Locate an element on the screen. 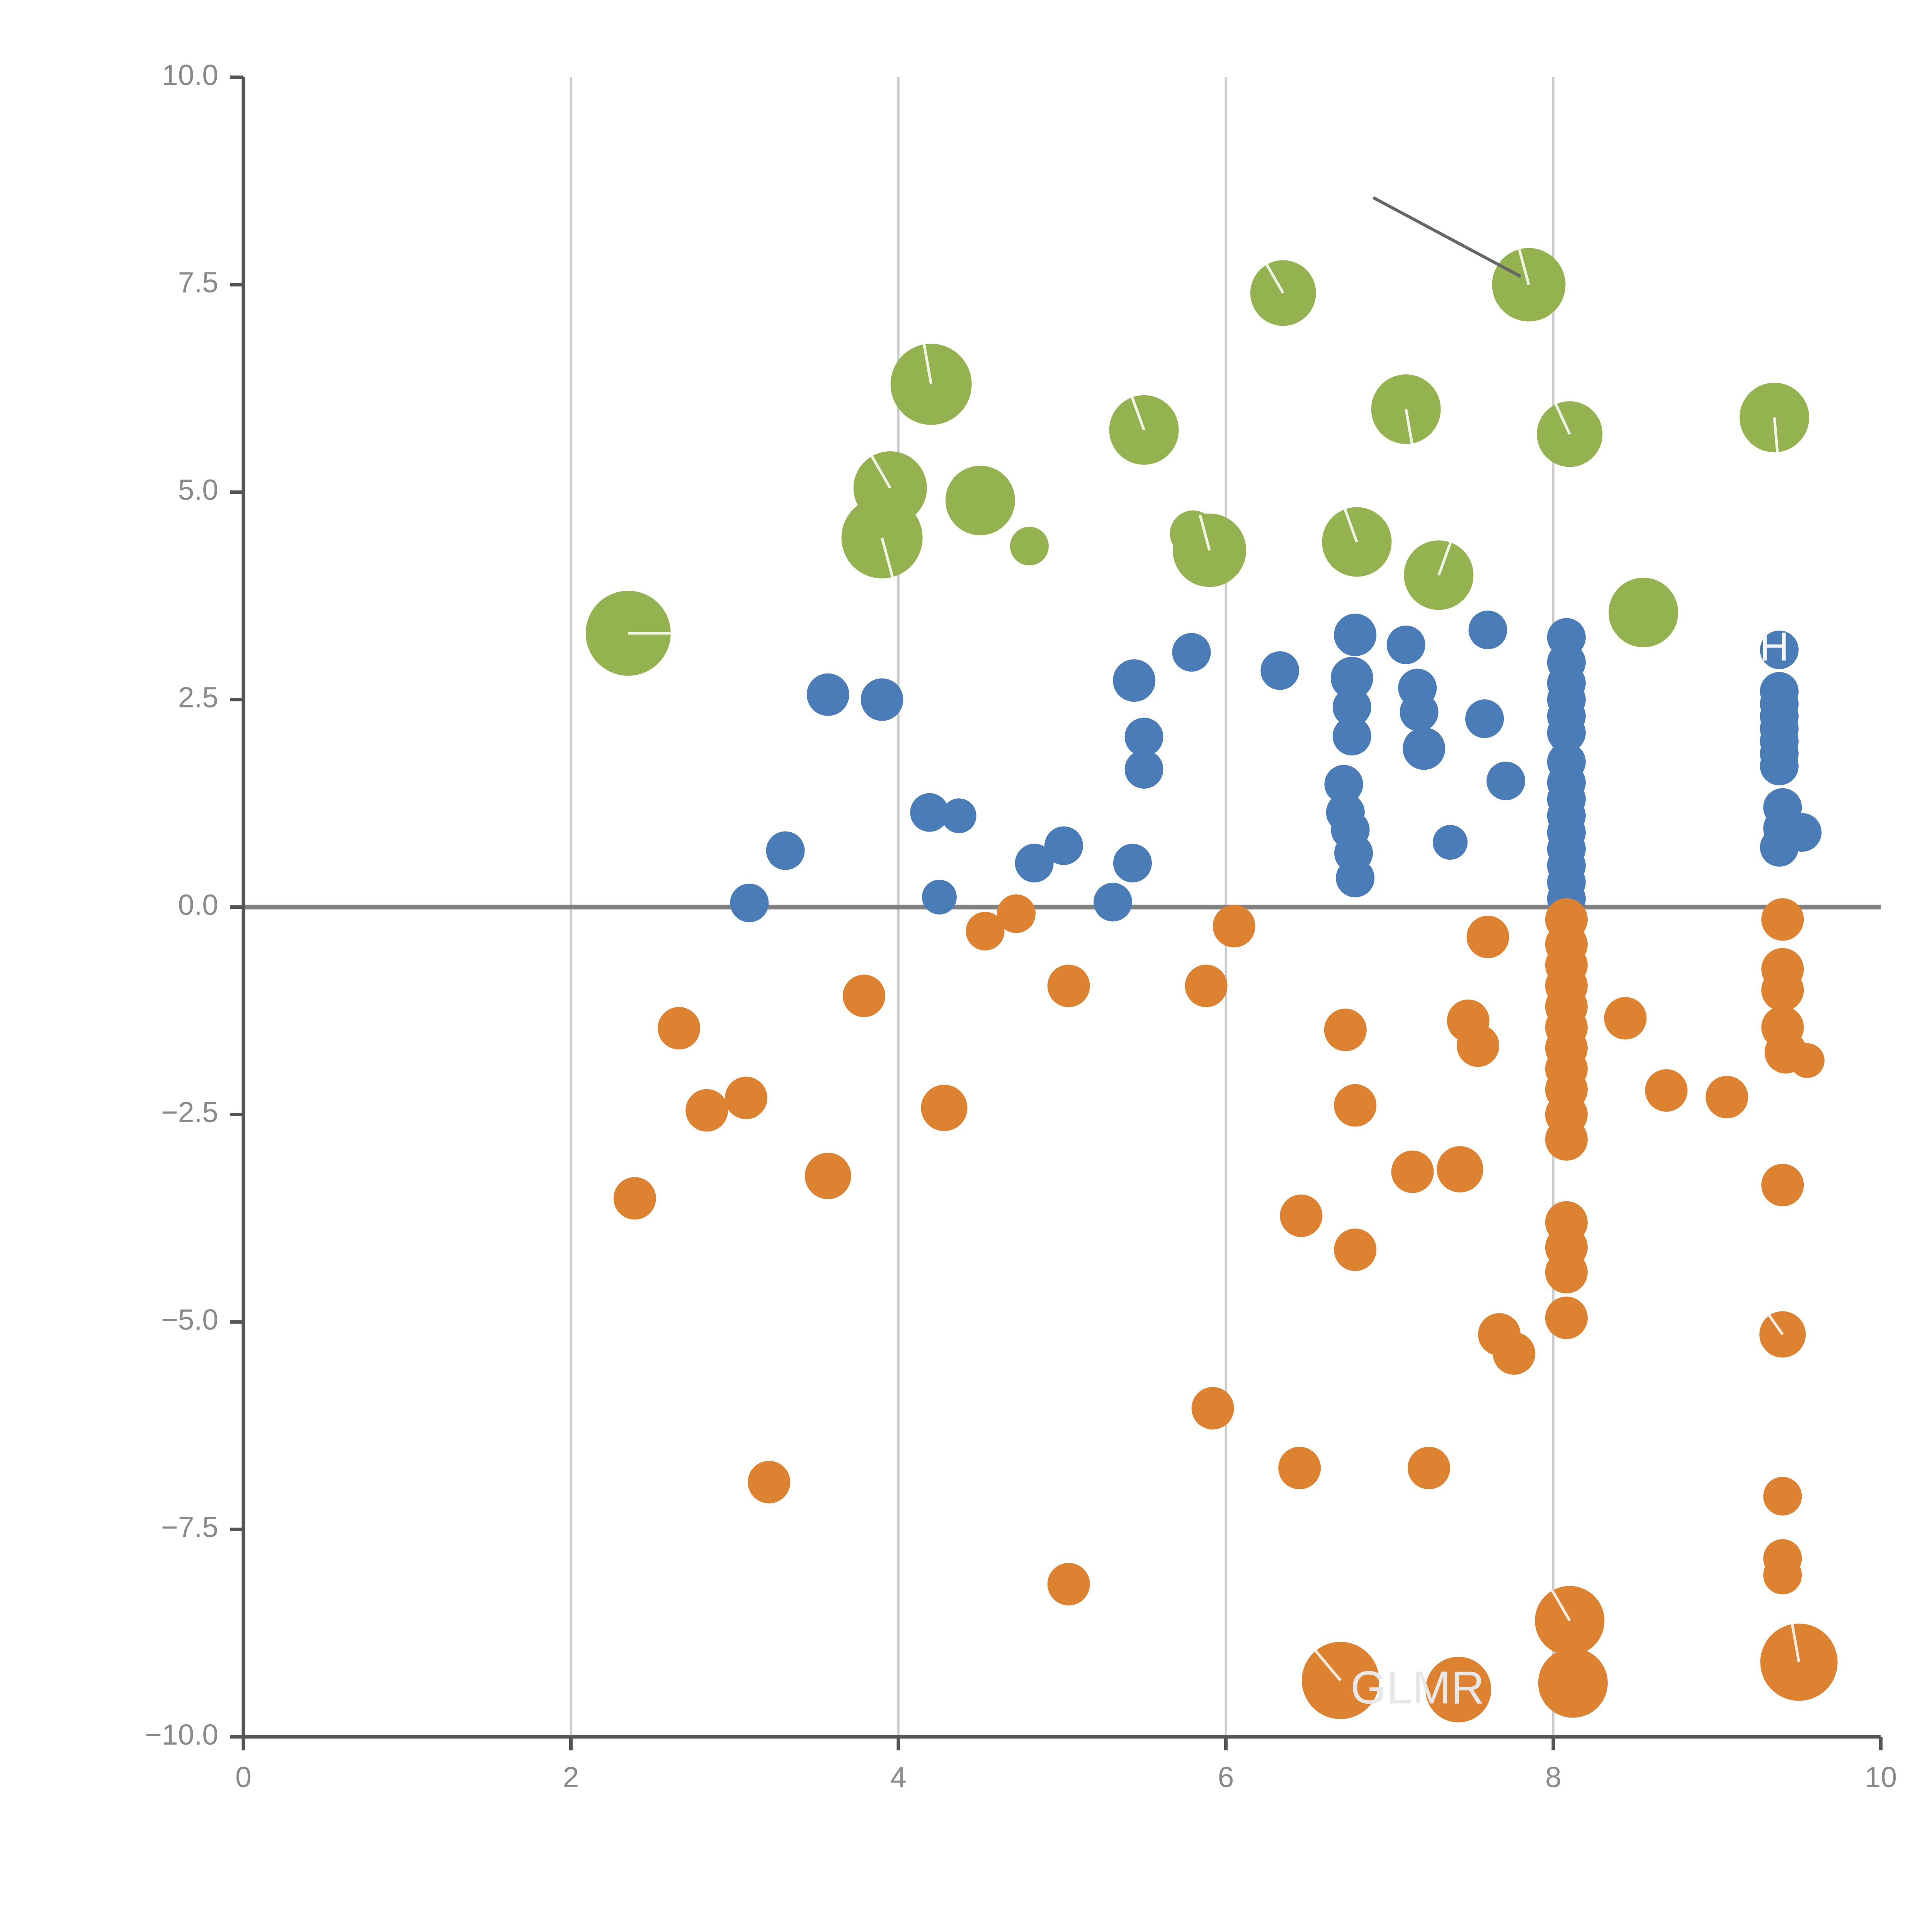  y-tick-label: −5.0 is located at coordinates (190, 1319).